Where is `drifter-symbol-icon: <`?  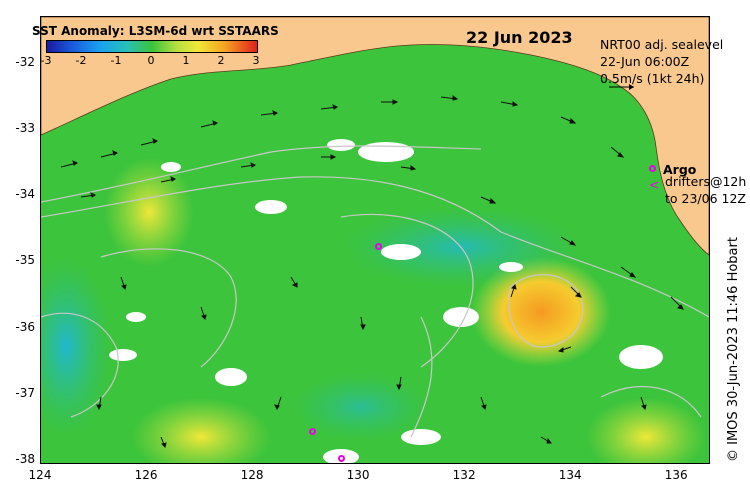 drifter-symbol-icon: < is located at coordinates (654, 185).